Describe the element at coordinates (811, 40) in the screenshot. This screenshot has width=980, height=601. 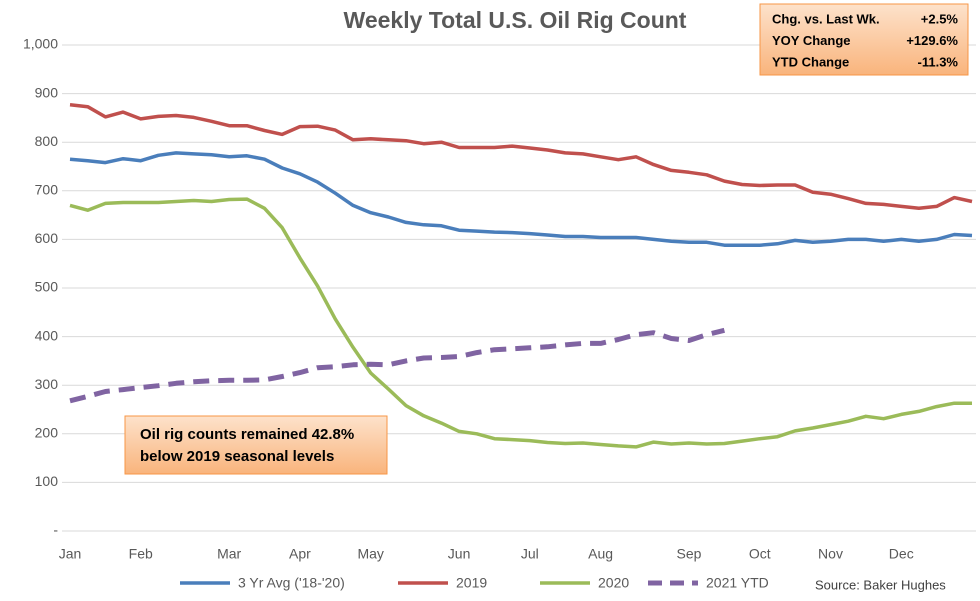
I see `stat-label: YOY Change` at that location.